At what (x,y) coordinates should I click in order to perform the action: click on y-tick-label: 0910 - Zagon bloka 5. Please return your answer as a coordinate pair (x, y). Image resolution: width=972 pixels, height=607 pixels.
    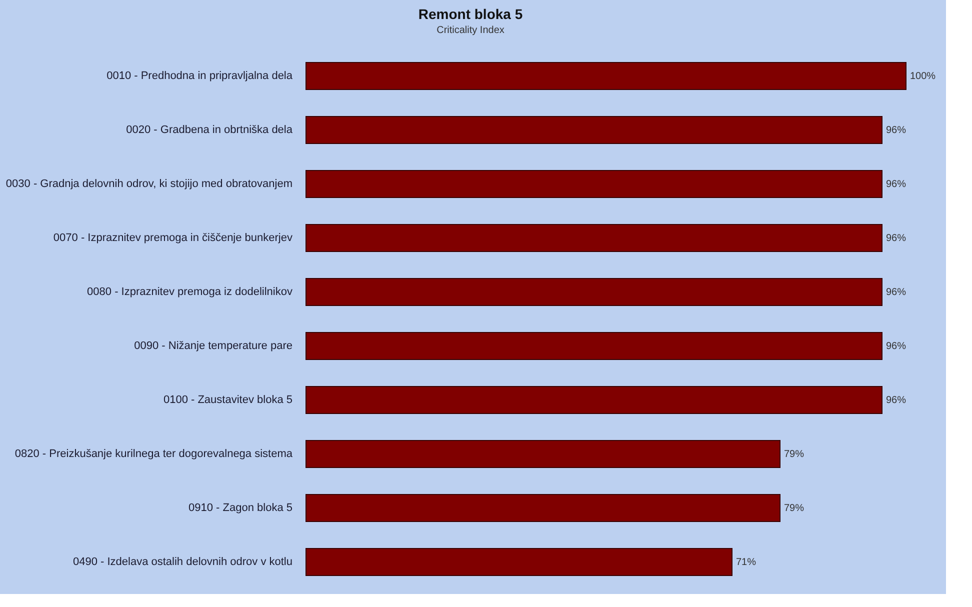
    Looking at the image, I should click on (240, 508).